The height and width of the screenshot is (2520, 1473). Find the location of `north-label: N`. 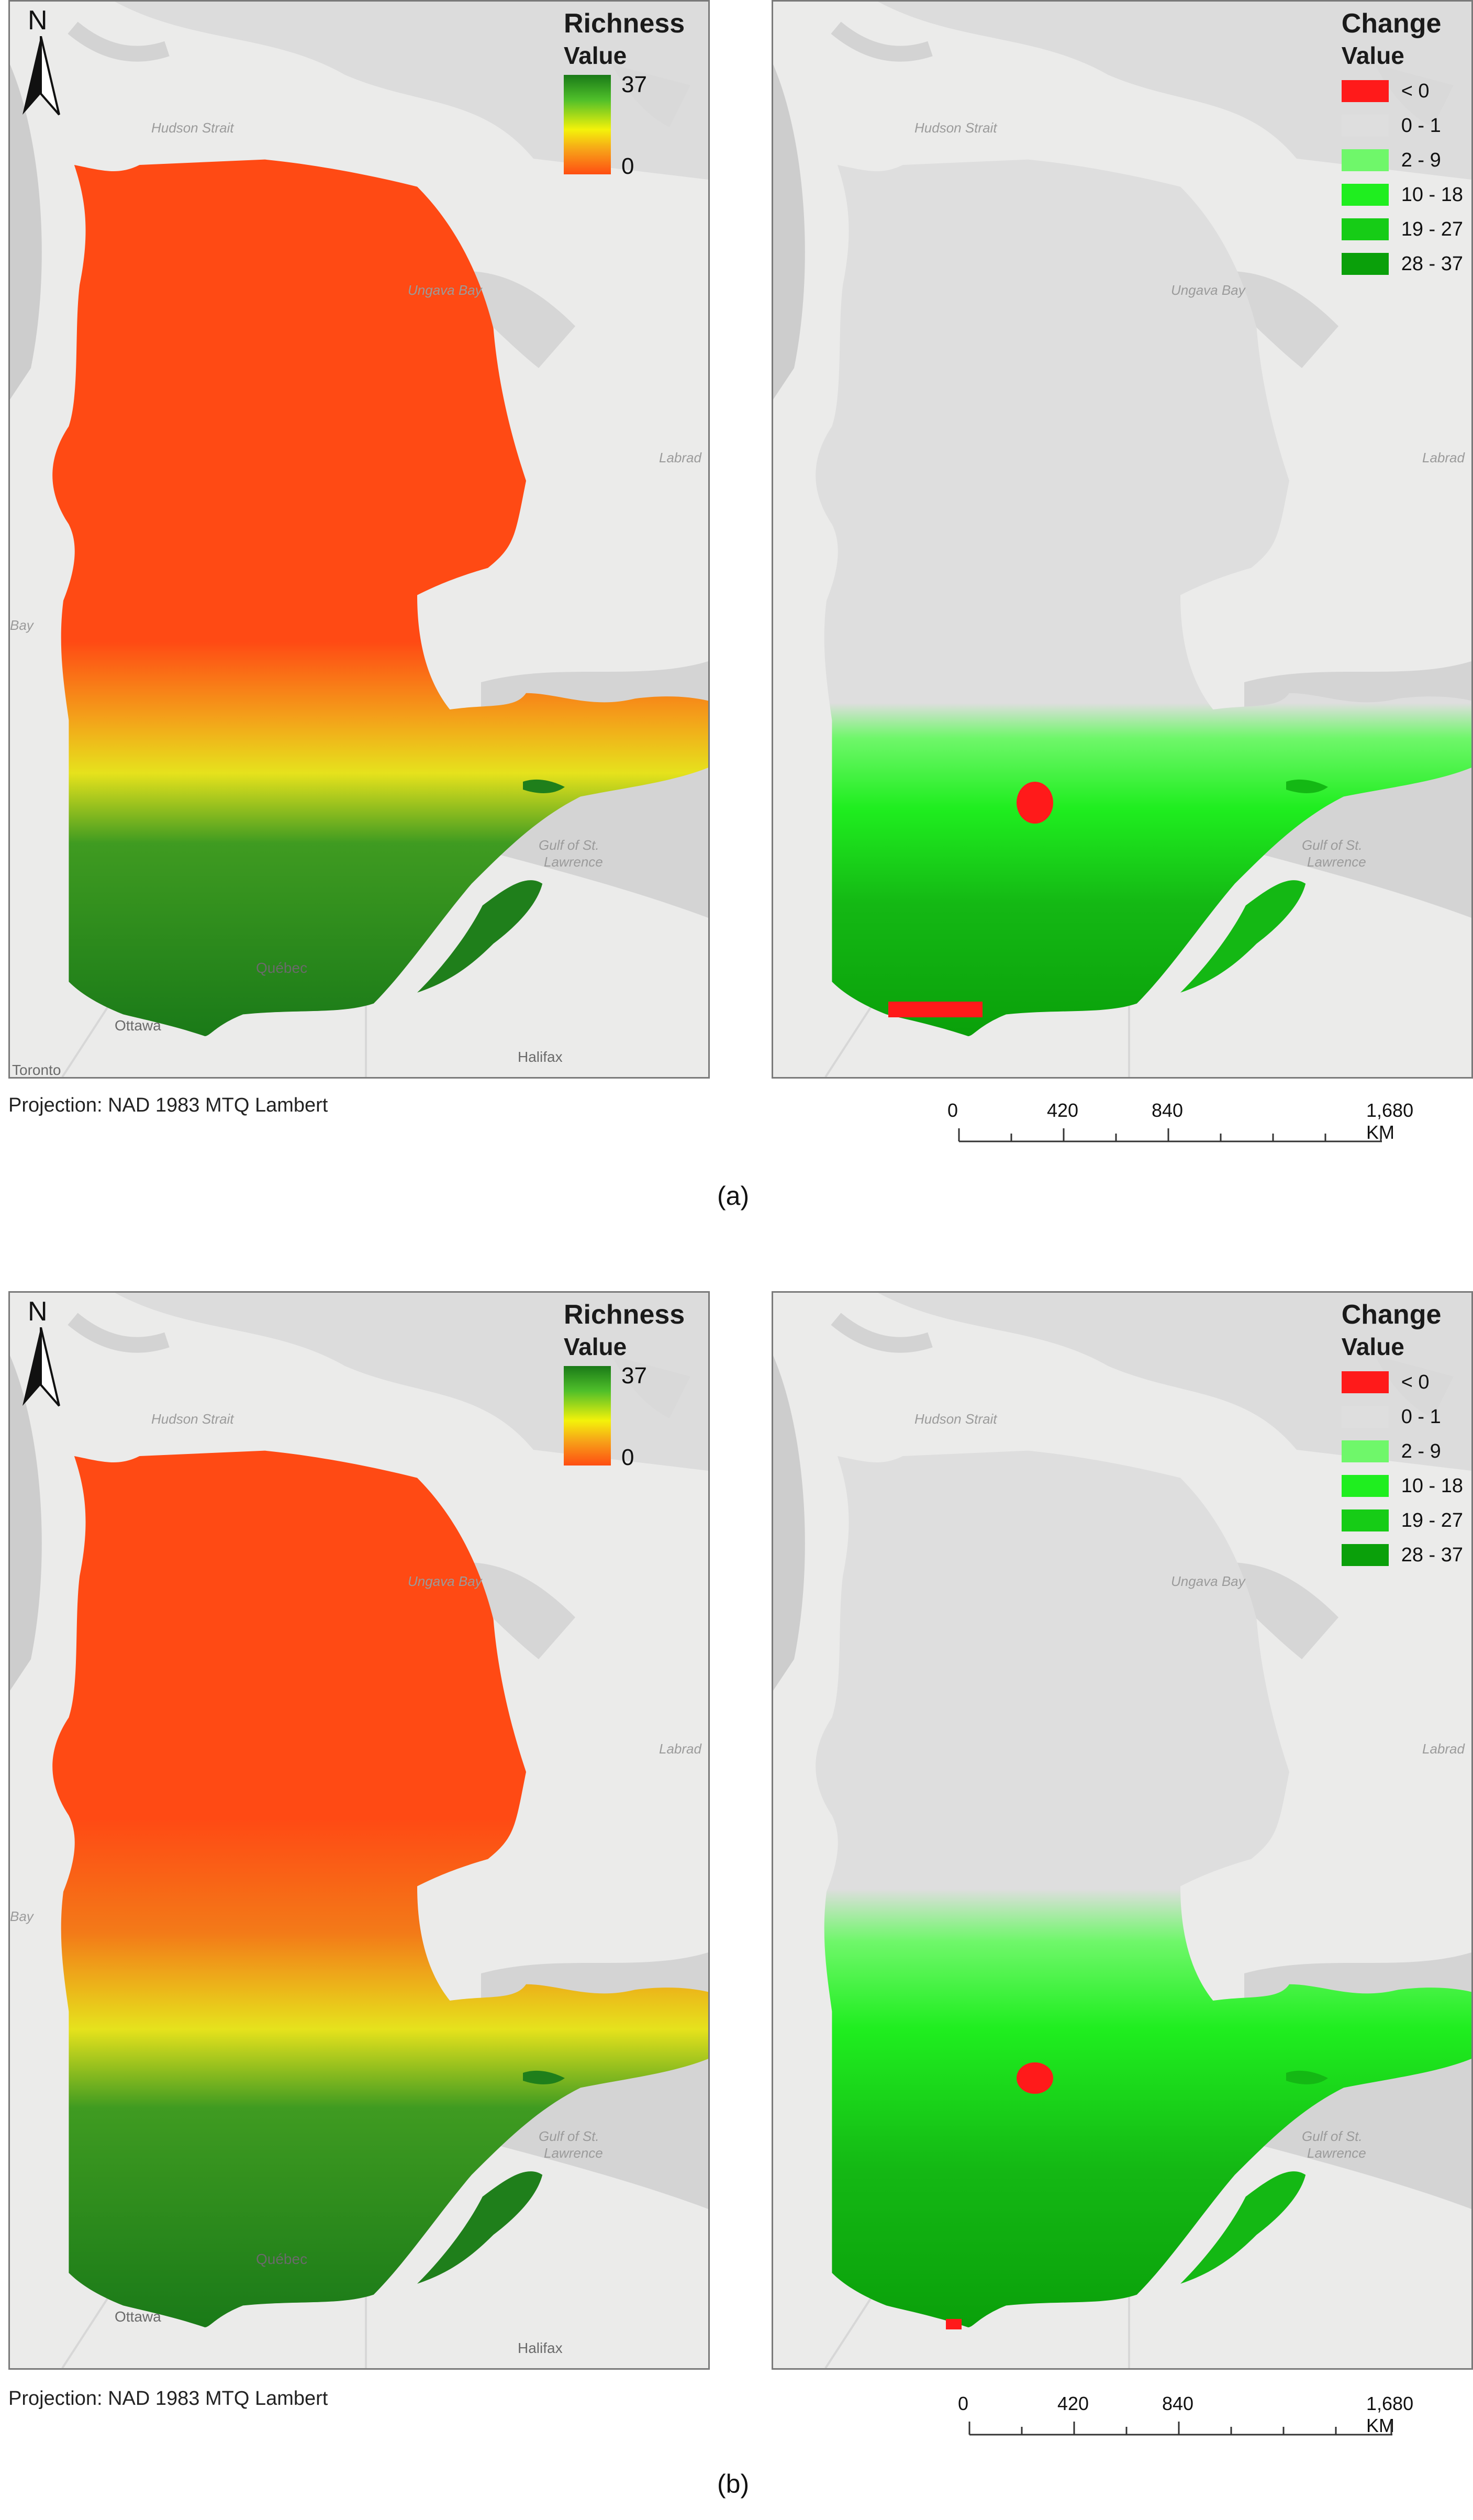

north-label: N is located at coordinates (38, 20).